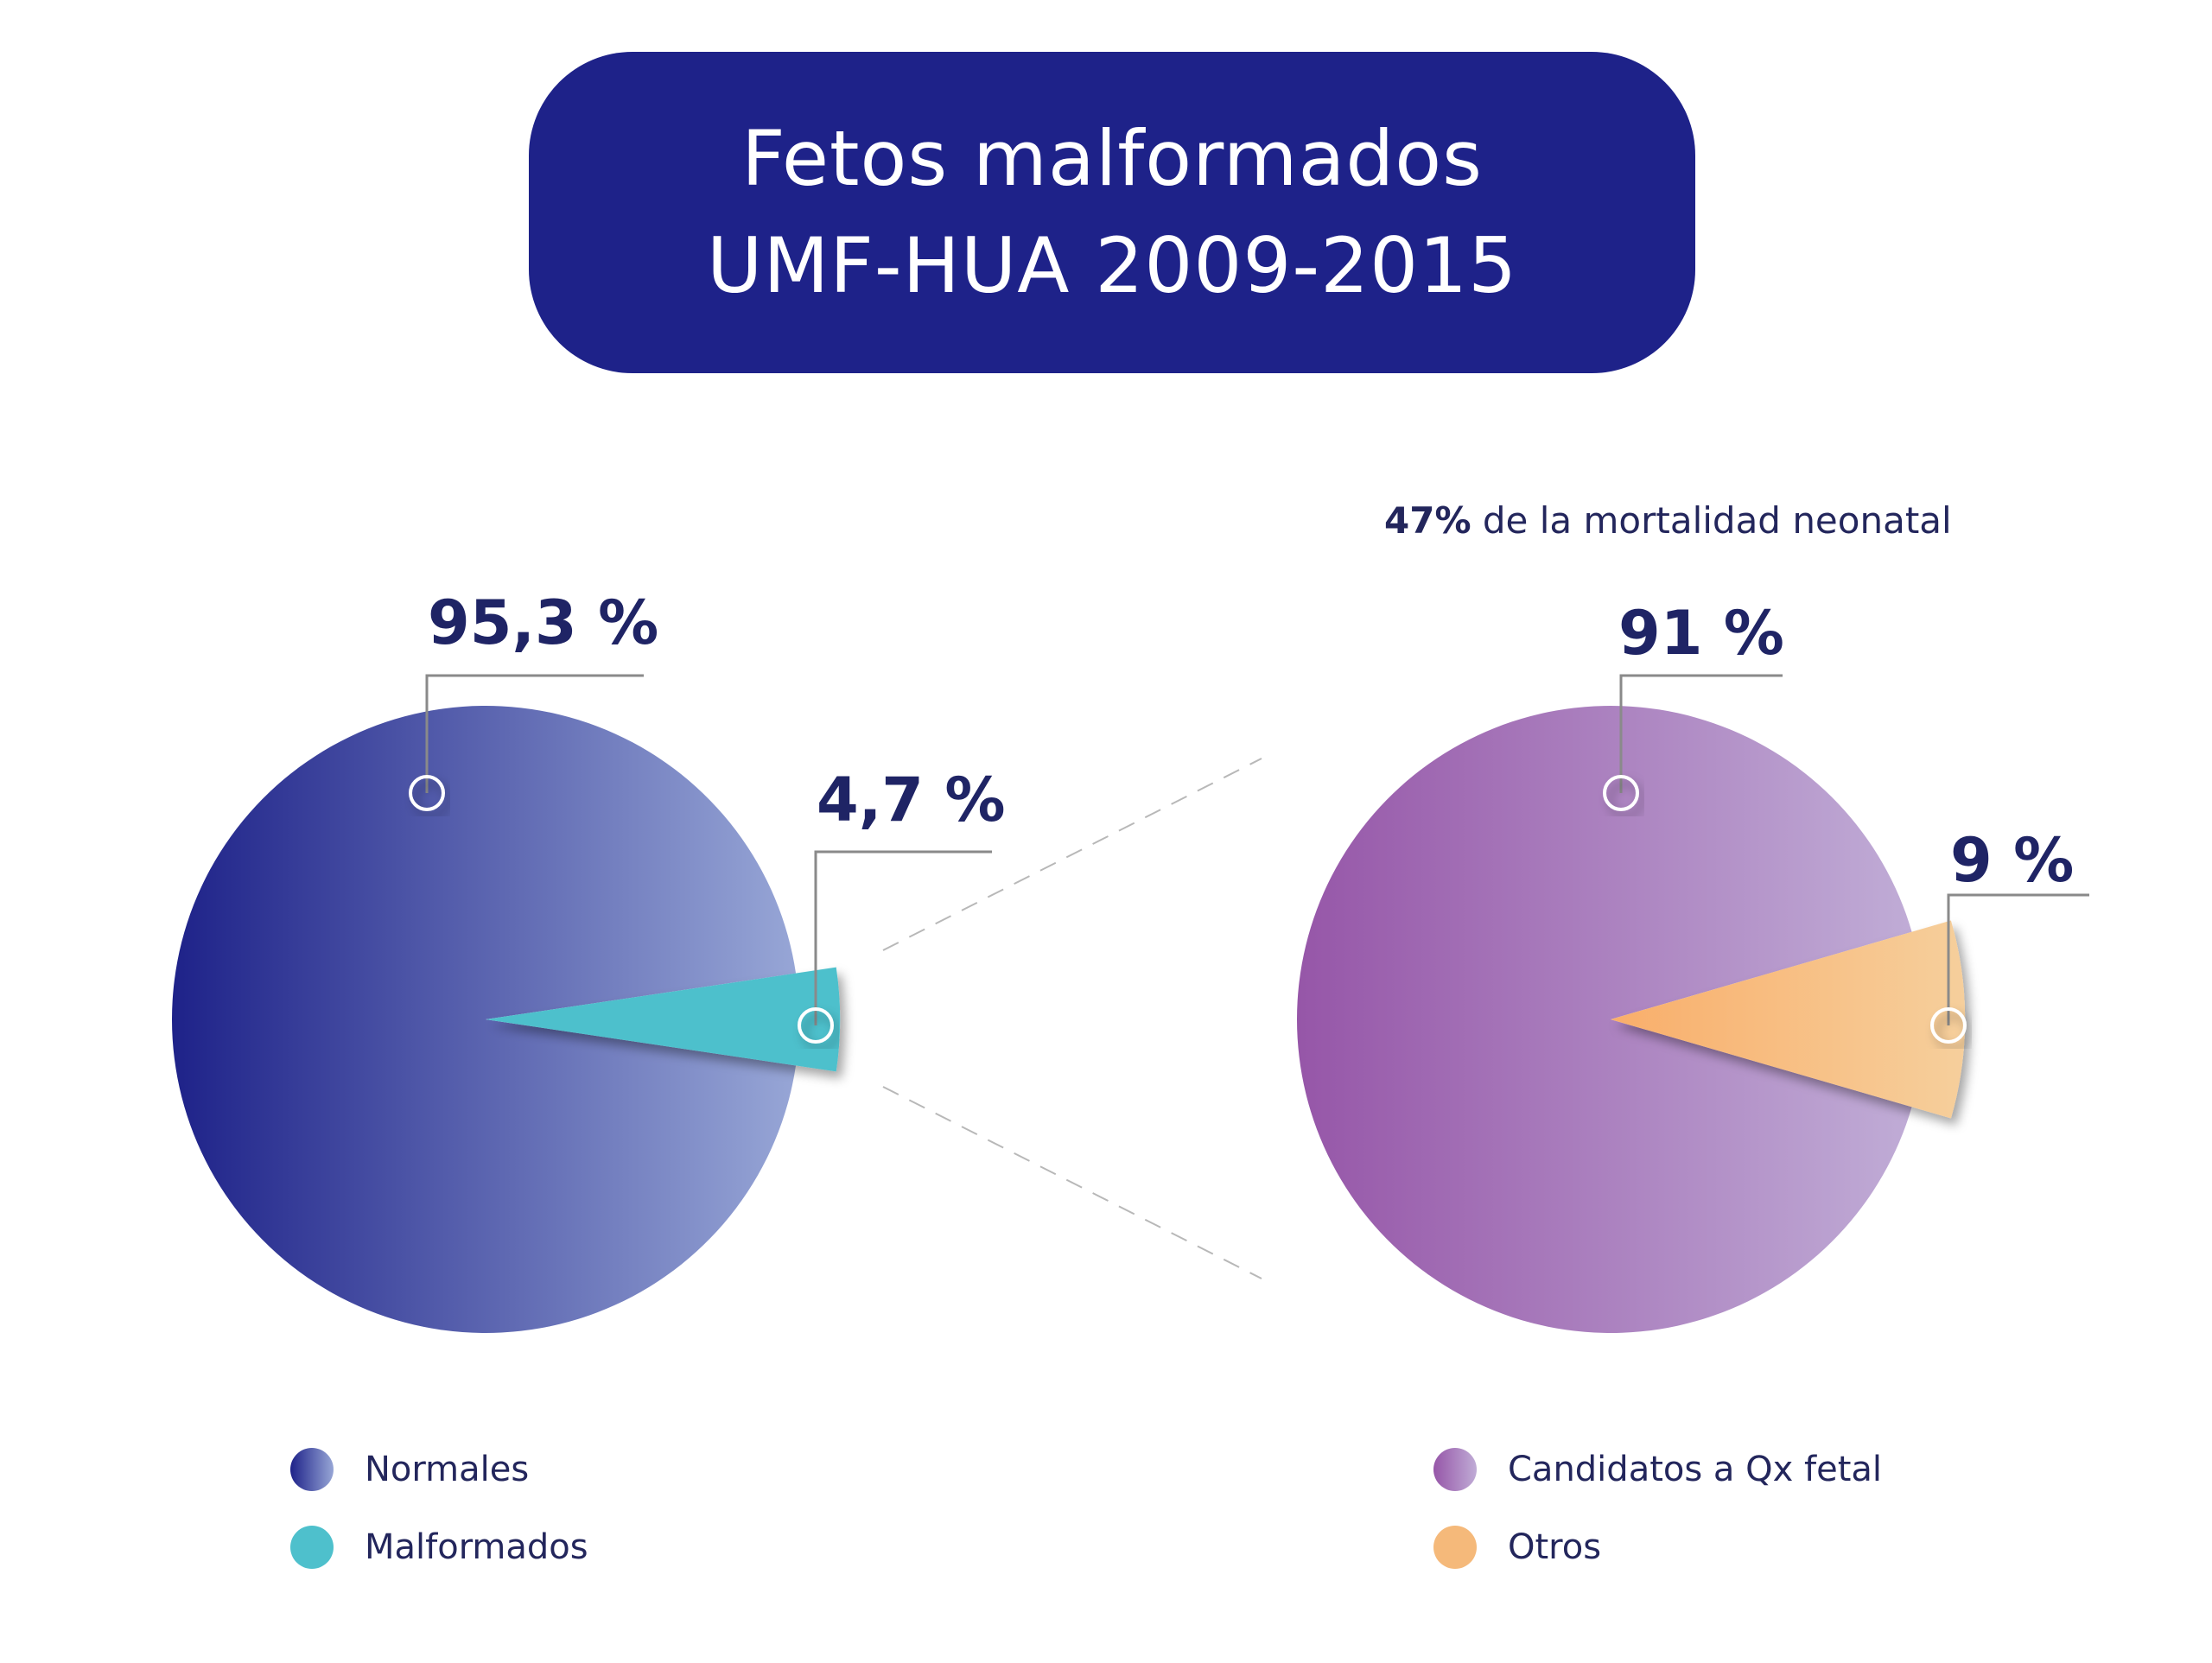 The image size is (2212, 1663). What do you see at coordinates (1948, 1026) in the screenshot?
I see `callout-otros-marker` at bounding box center [1948, 1026].